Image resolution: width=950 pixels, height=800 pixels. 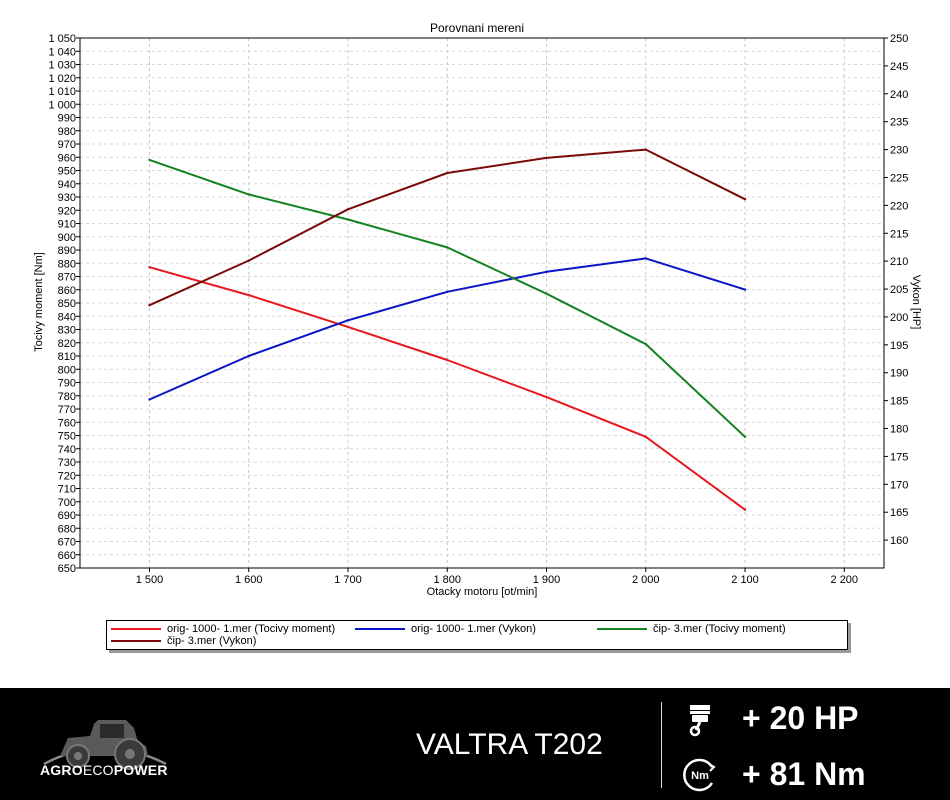 I want to click on y-right-tick-label: 185, so click(x=899, y=402).